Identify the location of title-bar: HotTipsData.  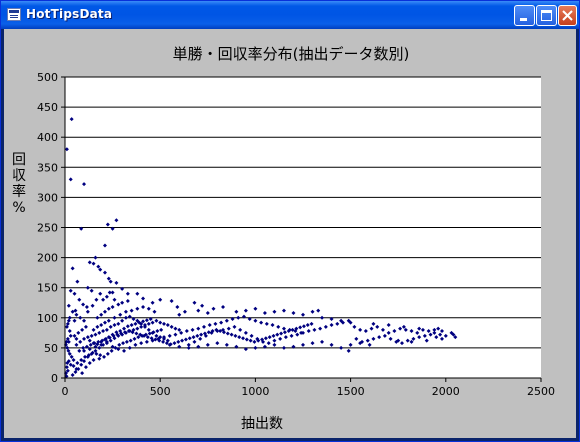
(290, 15).